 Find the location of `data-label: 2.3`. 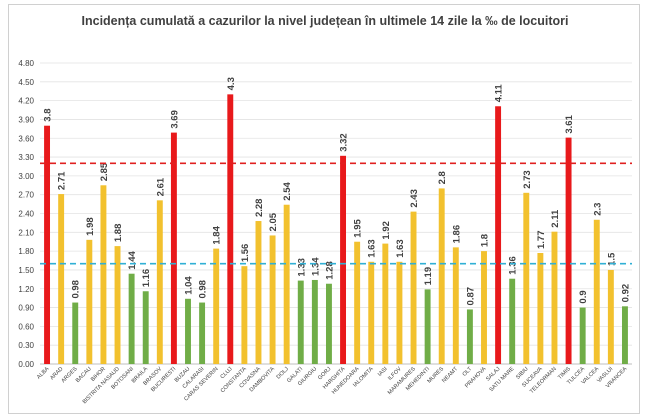

data-label: 2.3 is located at coordinates (597, 209).